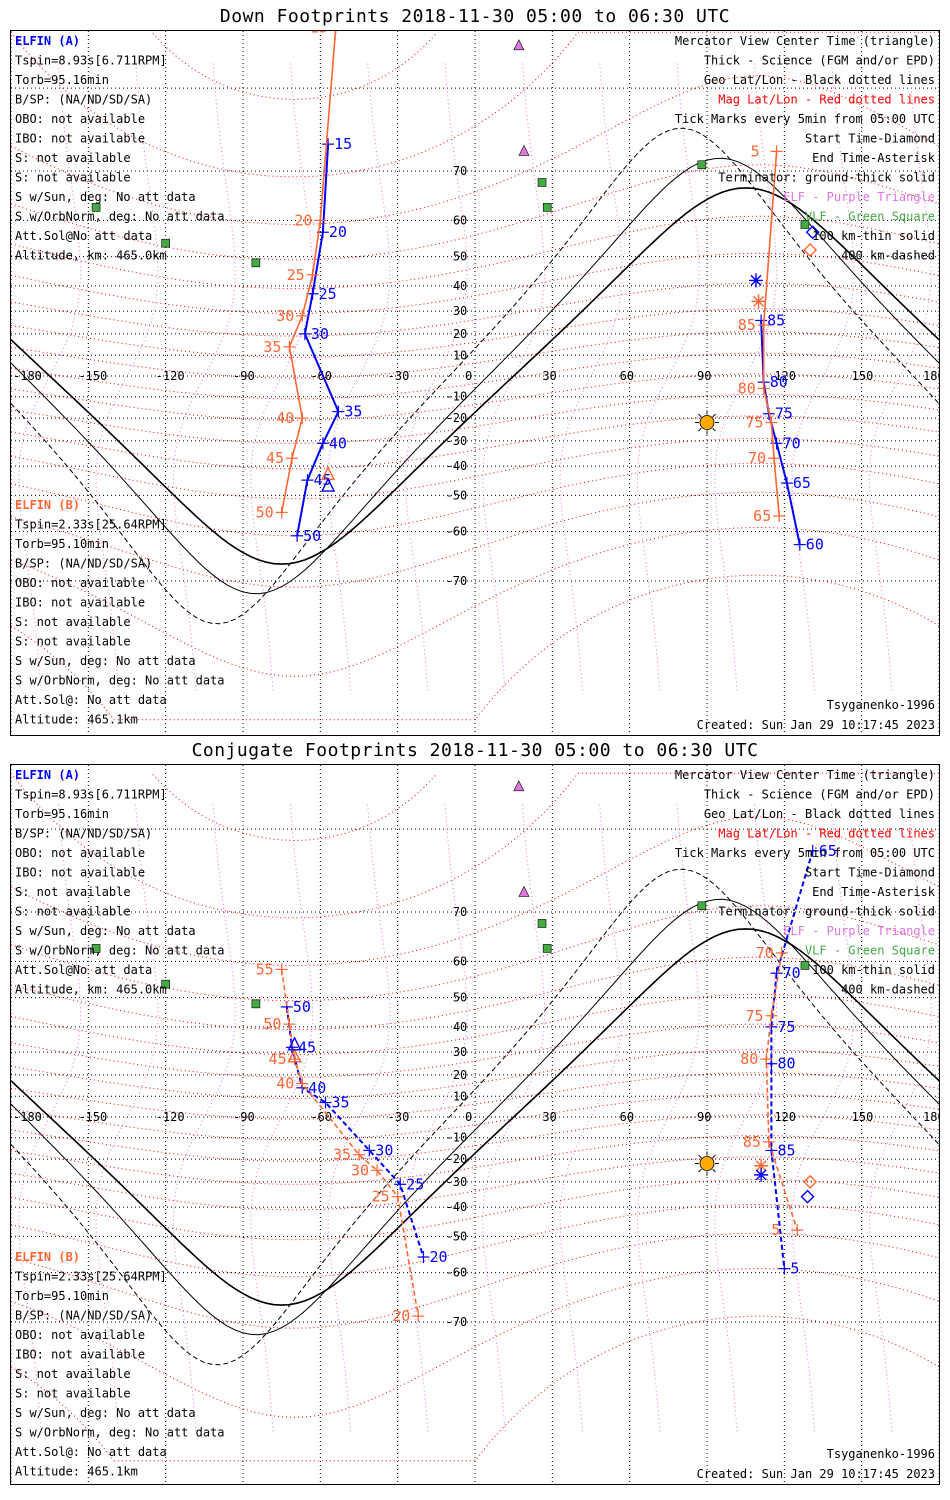  I want to click on lat-tick-label: 10, so click(460, 355).